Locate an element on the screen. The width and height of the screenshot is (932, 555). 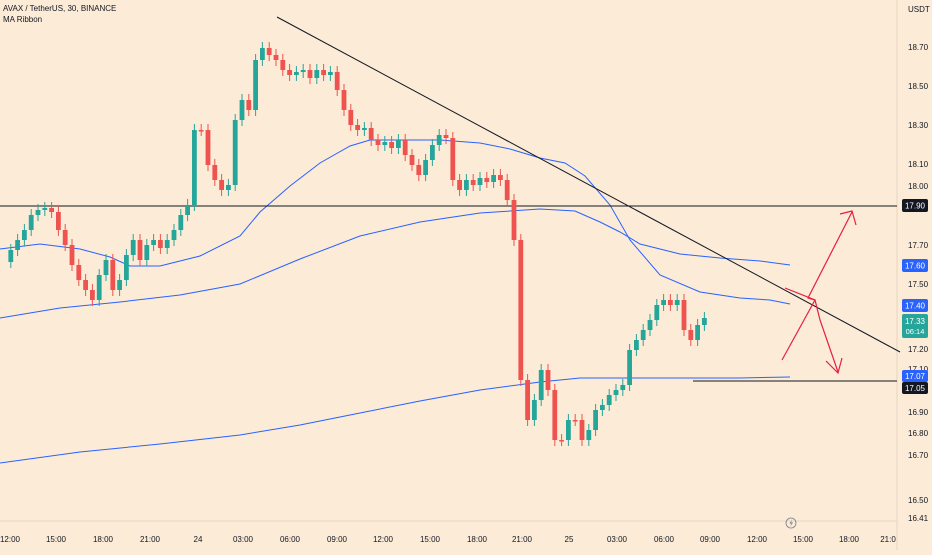
ma-mid-price-text: 17.40 is located at coordinates (915, 306).